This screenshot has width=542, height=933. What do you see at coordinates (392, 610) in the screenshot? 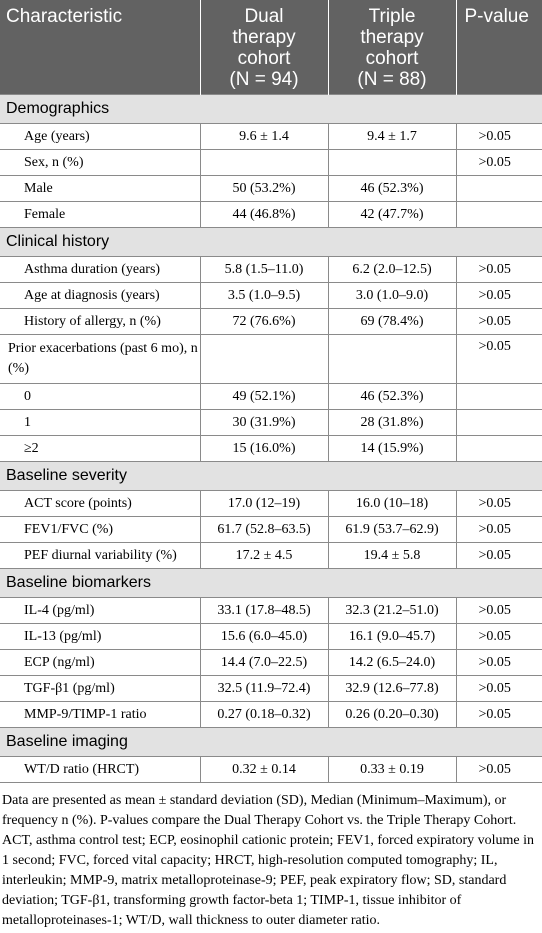
I see `row-triple: 32.3 (21.2–51.0)` at bounding box center [392, 610].